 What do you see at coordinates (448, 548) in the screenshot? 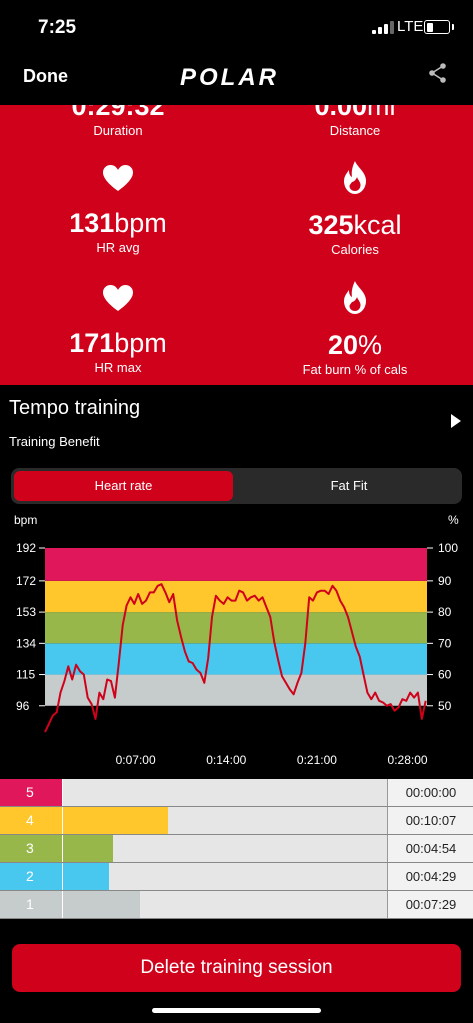
I see `y-tick-right: 100` at bounding box center [448, 548].